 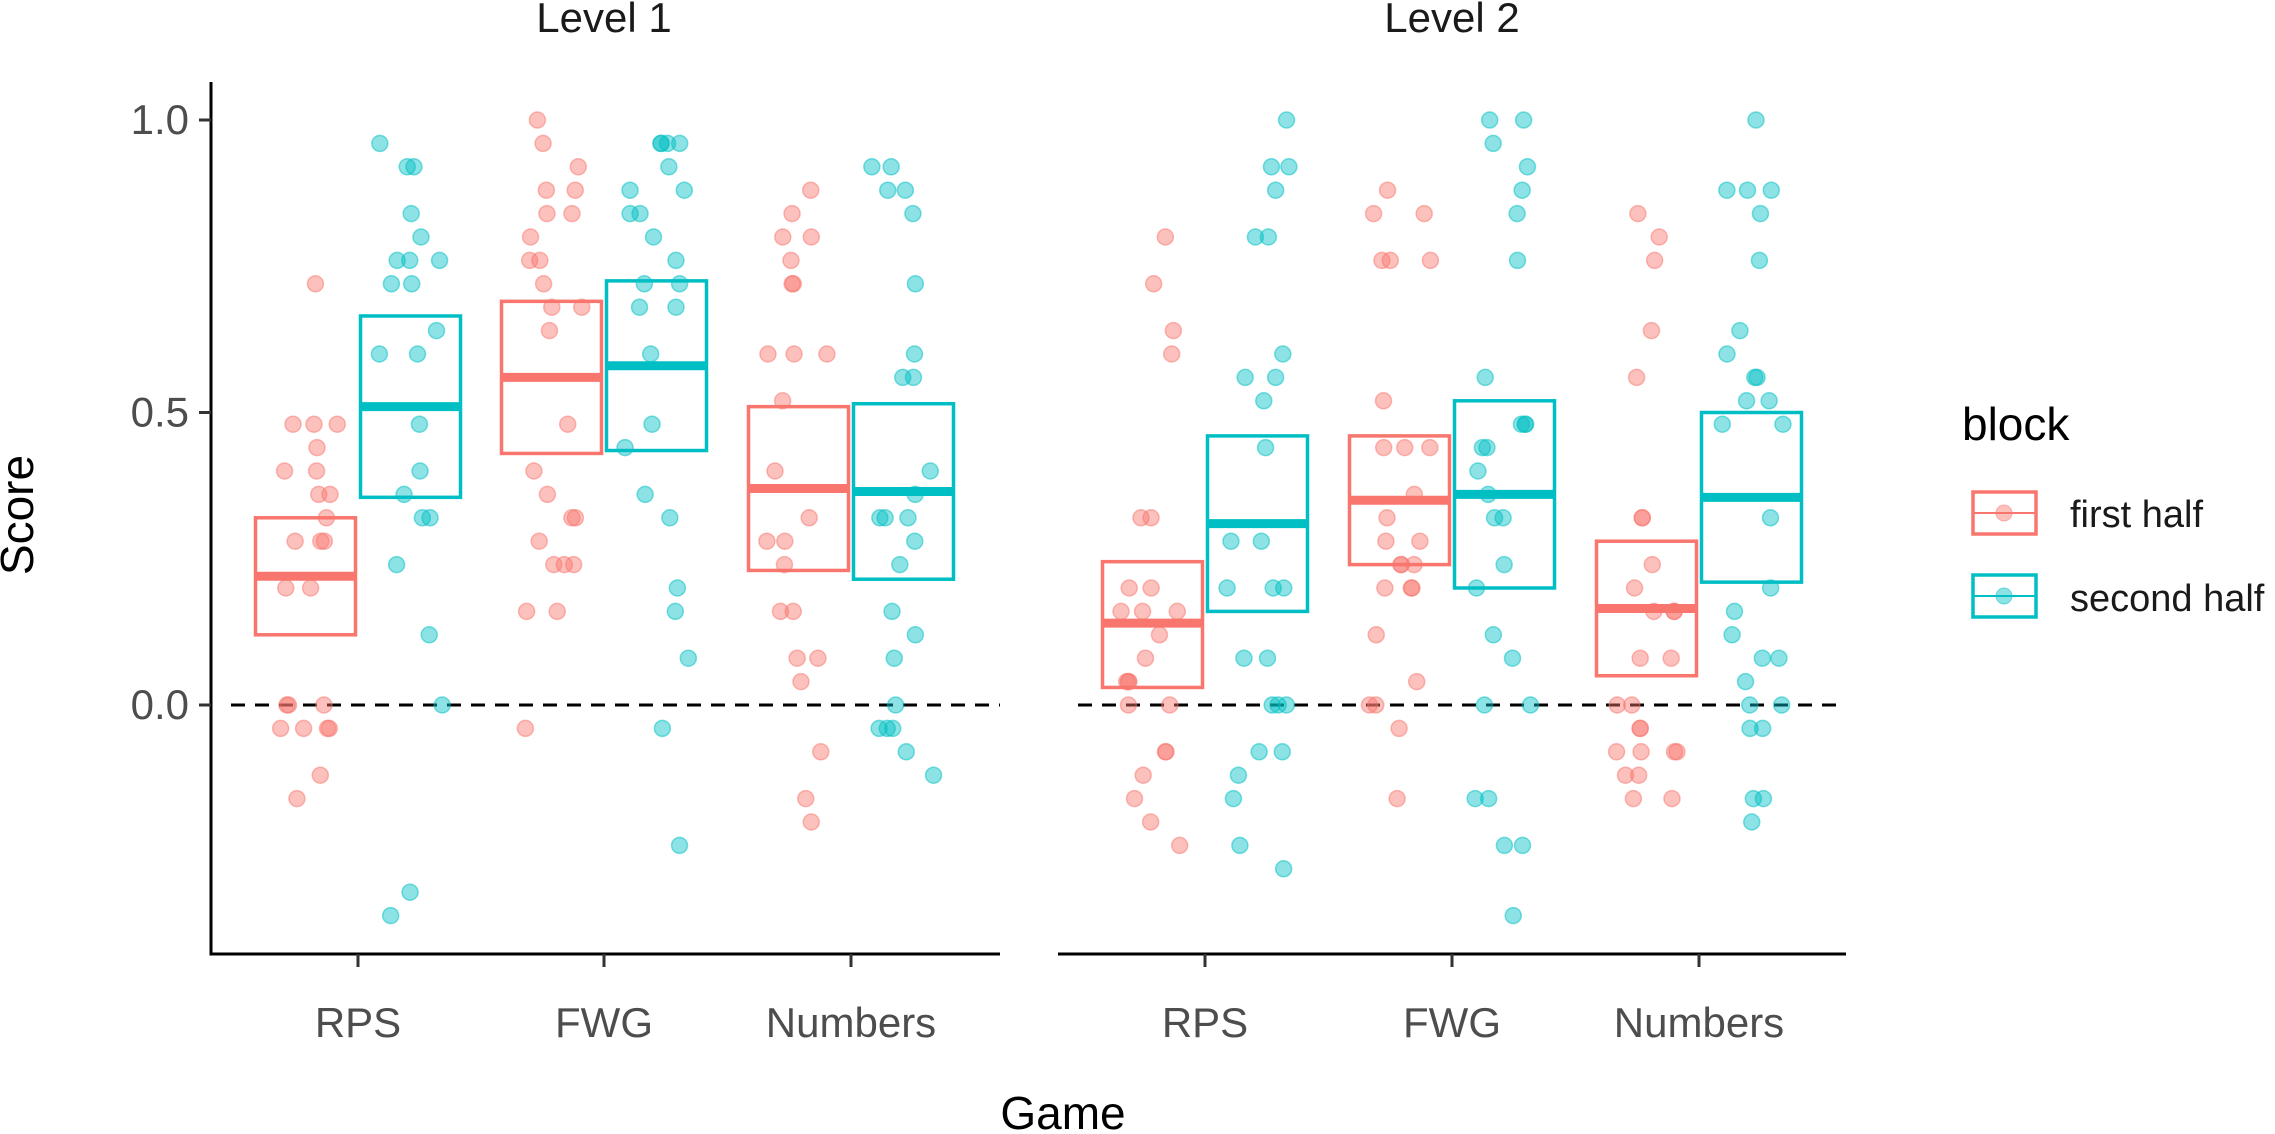 What do you see at coordinates (2136, 515) in the screenshot?
I see `legend-label: first half` at bounding box center [2136, 515].